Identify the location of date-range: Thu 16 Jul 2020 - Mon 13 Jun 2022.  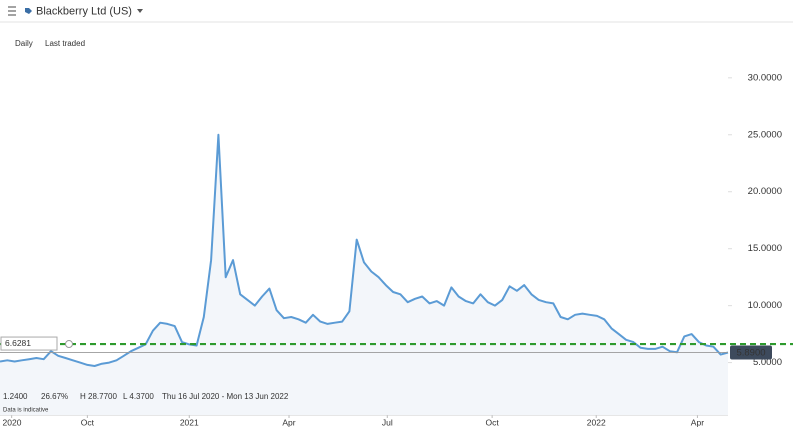
(225, 396).